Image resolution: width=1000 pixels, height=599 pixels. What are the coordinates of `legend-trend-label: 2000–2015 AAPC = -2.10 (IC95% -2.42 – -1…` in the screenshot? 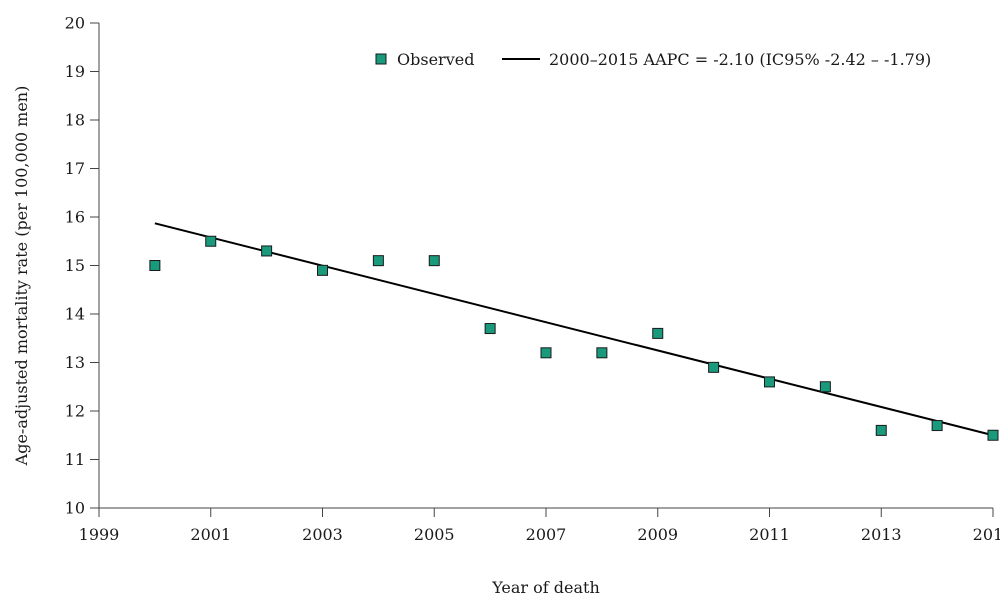 It's located at (740, 59).